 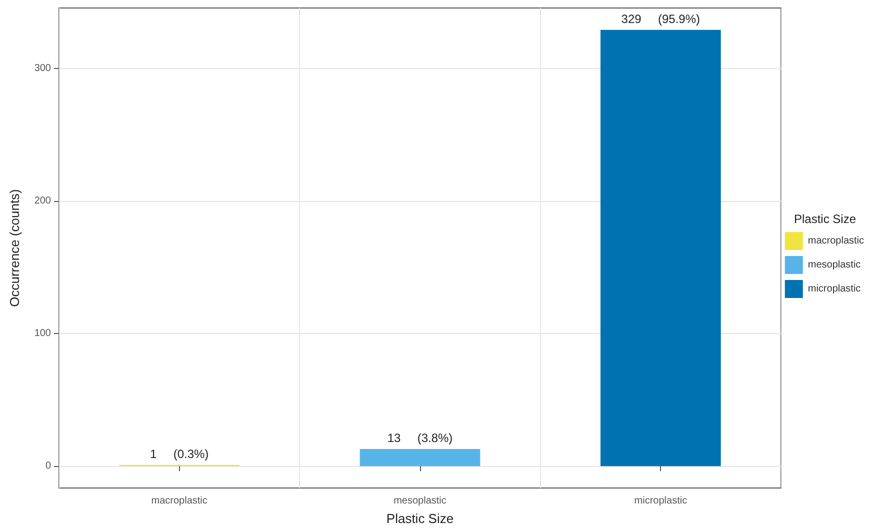 What do you see at coordinates (43, 200) in the screenshot?
I see `y-tick-label: 200` at bounding box center [43, 200].